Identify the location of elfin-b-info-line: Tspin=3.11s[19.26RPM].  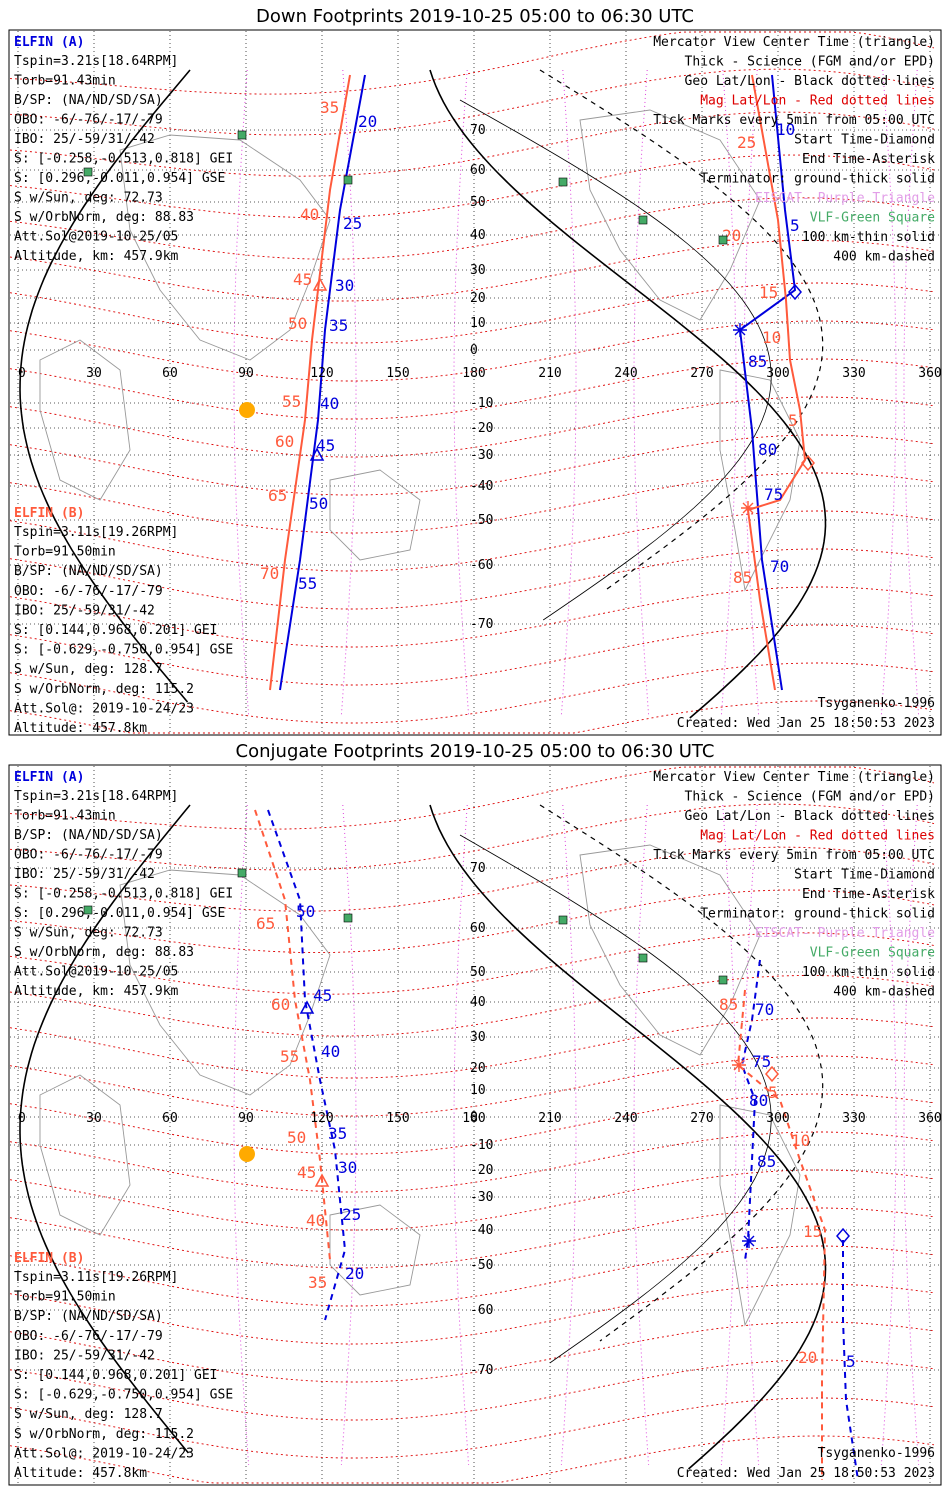
(96, 532).